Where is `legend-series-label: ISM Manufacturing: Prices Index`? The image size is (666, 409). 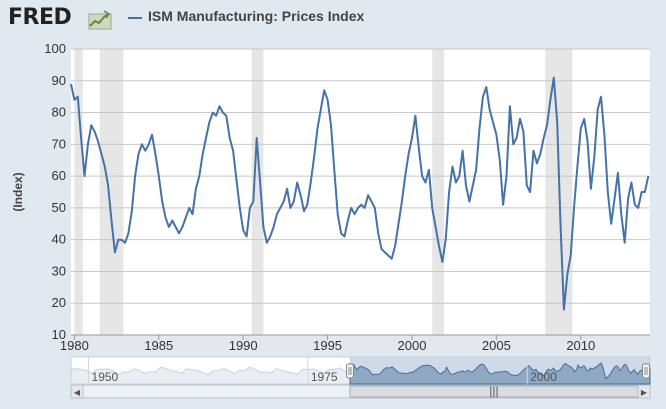
legend-series-label: ISM Manufacturing: Prices Index is located at coordinates (256, 16).